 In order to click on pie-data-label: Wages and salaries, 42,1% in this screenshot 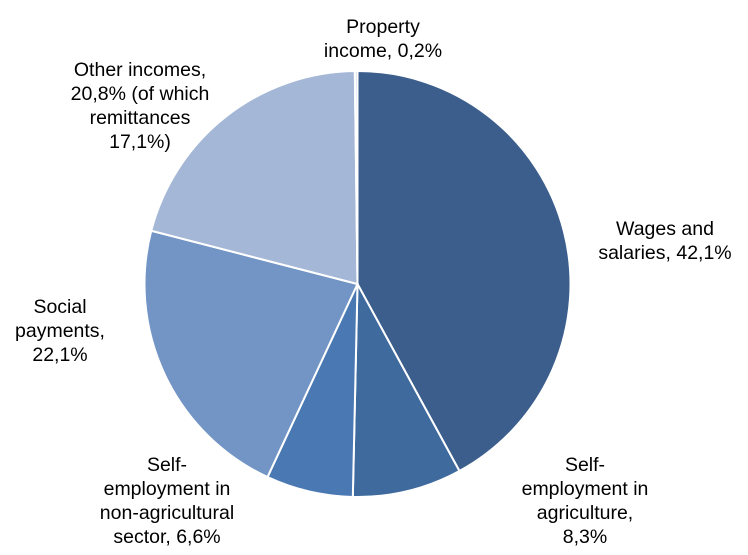, I will do `click(664, 241)`.